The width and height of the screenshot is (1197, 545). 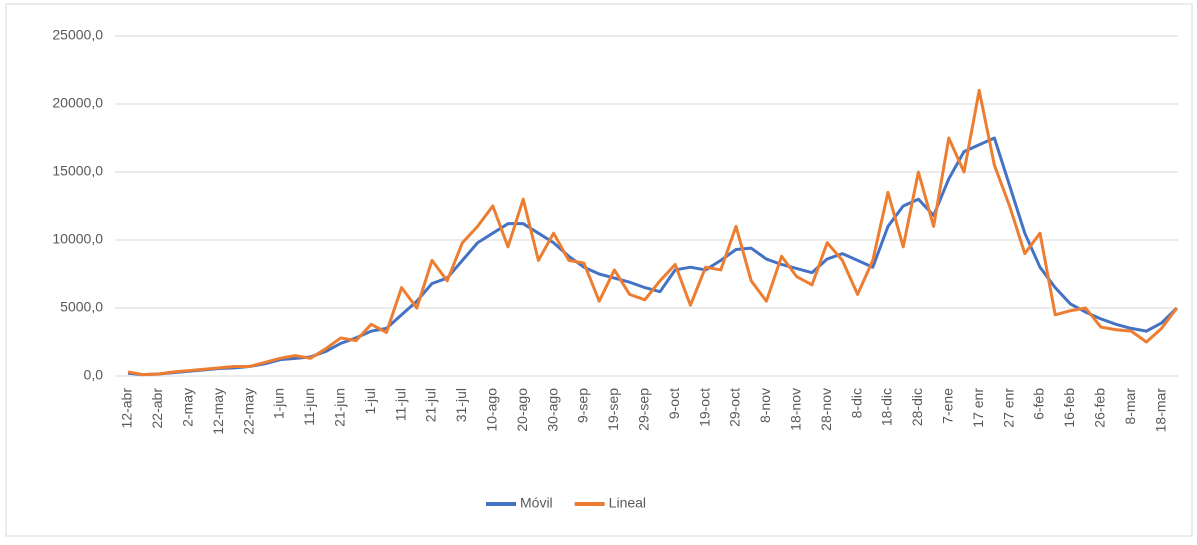 I want to click on x-tick-label: 1-jul, so click(x=370, y=401).